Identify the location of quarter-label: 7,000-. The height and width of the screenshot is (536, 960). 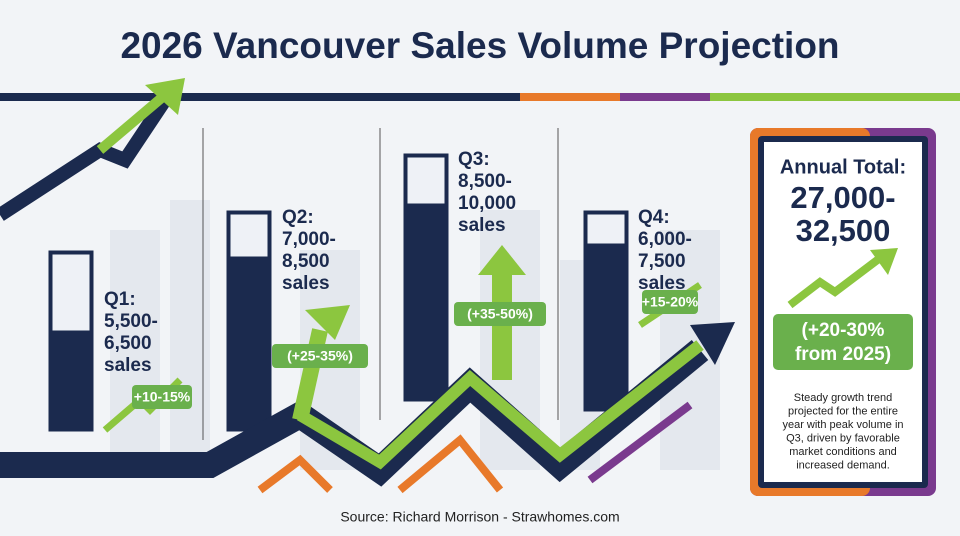
(309, 239).